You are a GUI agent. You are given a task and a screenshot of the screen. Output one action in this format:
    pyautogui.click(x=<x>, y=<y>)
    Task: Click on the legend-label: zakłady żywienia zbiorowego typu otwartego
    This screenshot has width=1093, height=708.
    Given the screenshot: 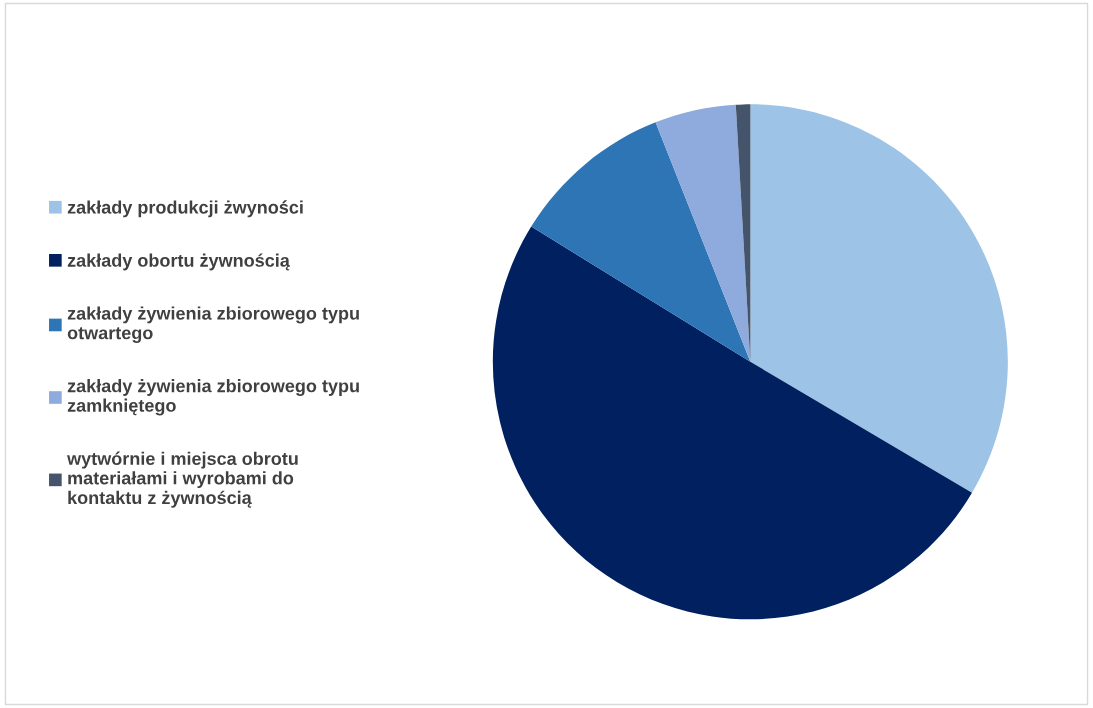 What is the action you would take?
    pyautogui.click(x=213, y=324)
    